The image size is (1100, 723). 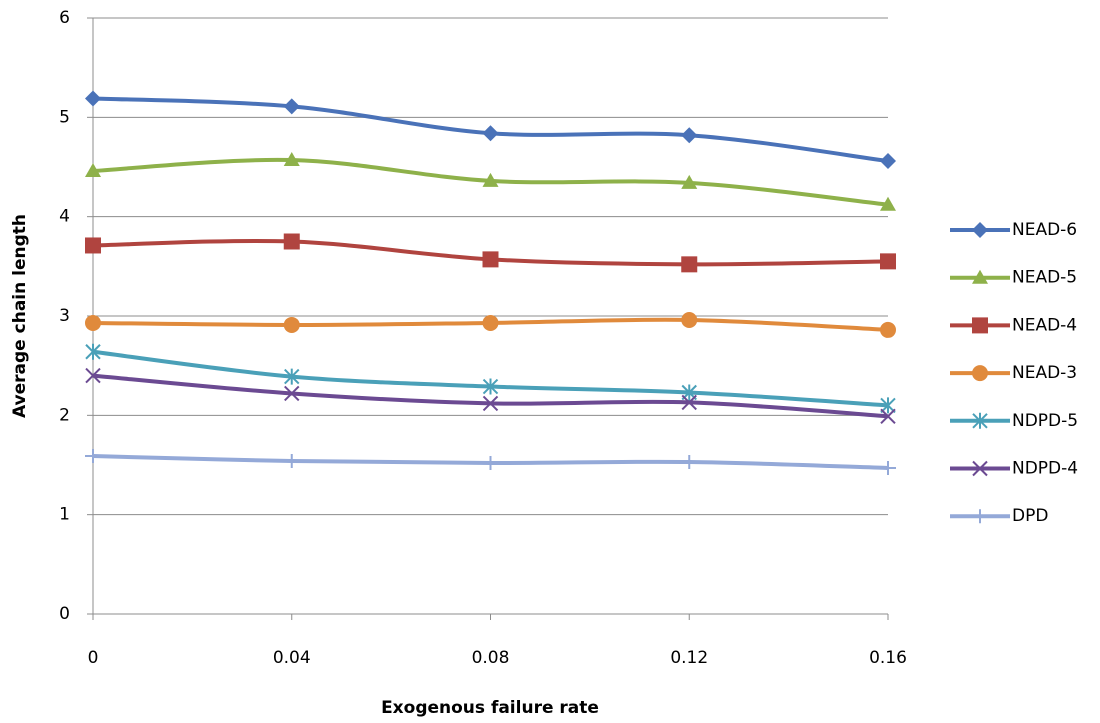 What do you see at coordinates (1044, 230) in the screenshot?
I see `legend-label: NEAD-6` at bounding box center [1044, 230].